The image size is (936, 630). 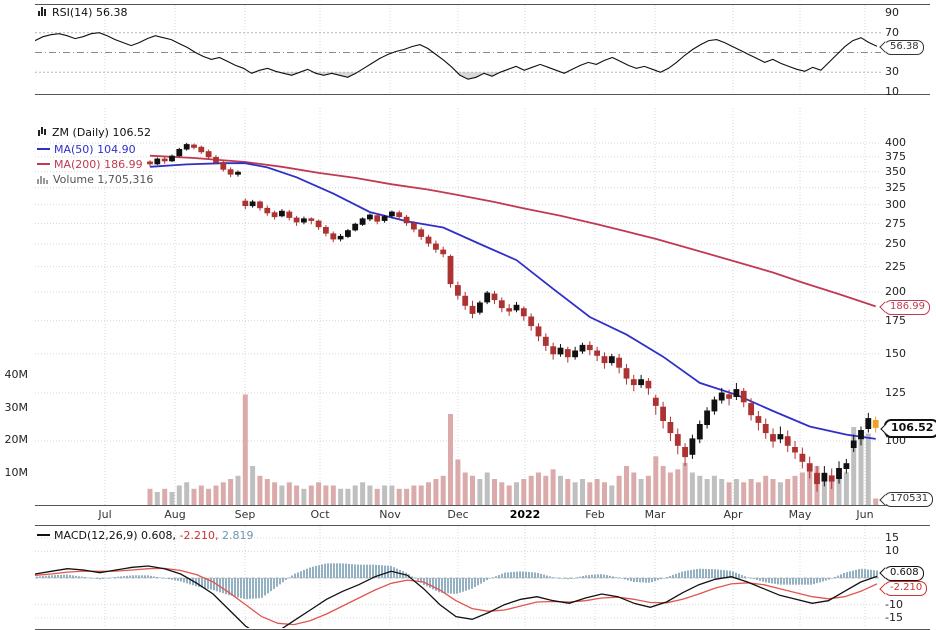 I want to click on volume-bars, so click(x=513, y=450).